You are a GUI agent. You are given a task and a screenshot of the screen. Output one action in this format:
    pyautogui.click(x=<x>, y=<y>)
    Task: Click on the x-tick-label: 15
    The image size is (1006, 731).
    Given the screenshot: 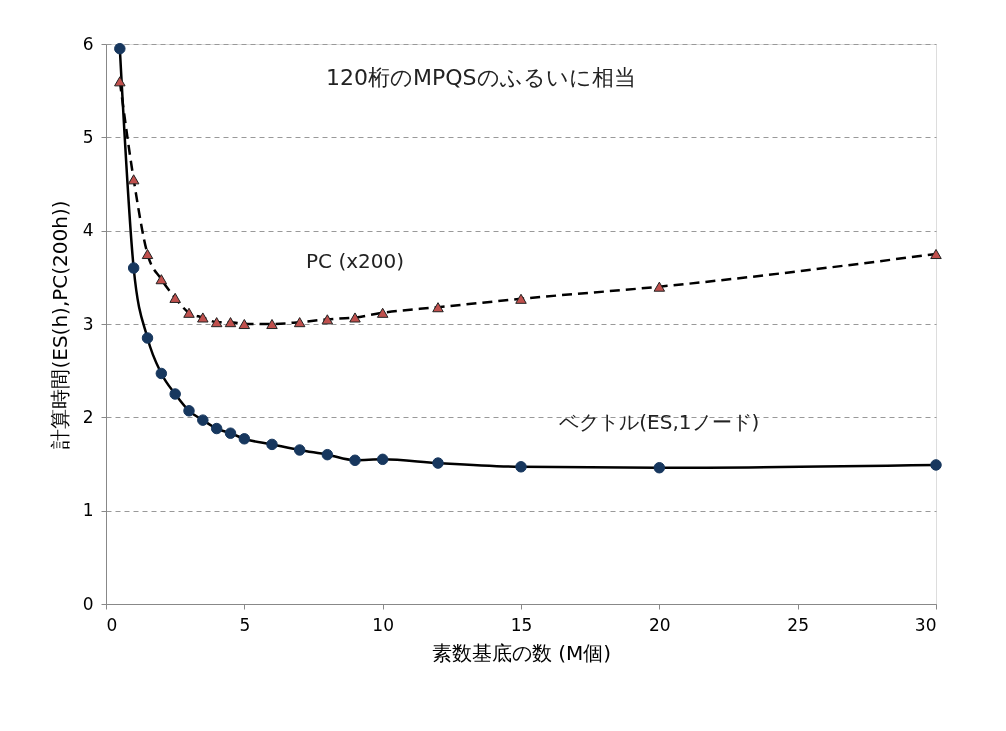 What is the action you would take?
    pyautogui.click(x=521, y=624)
    